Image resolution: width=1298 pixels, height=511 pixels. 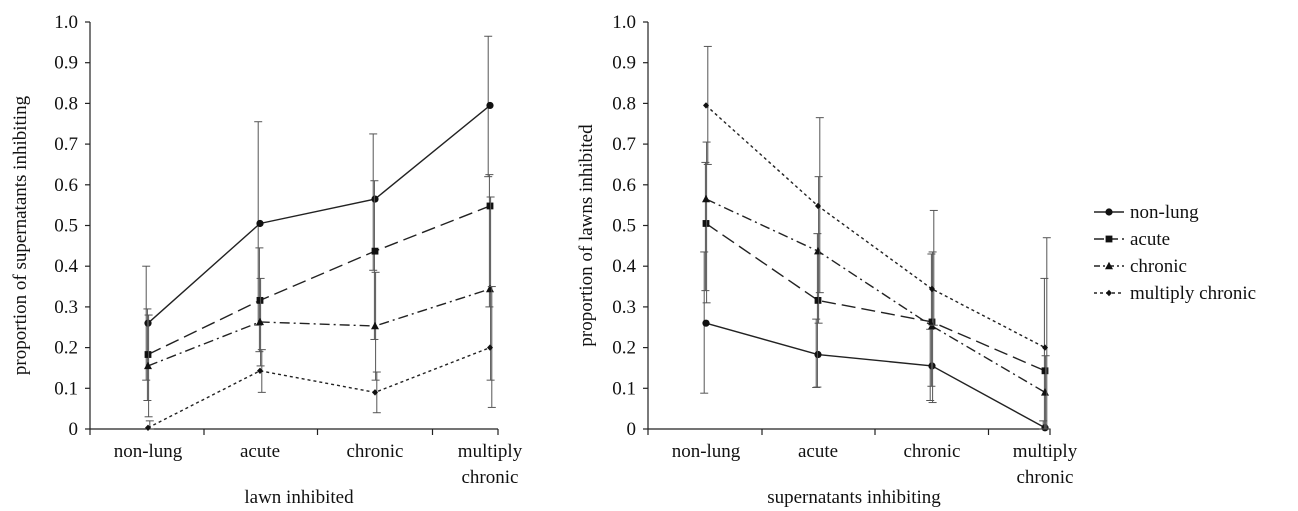 I want to click on x-axis-title: lawn inhibited, so click(x=299, y=497).